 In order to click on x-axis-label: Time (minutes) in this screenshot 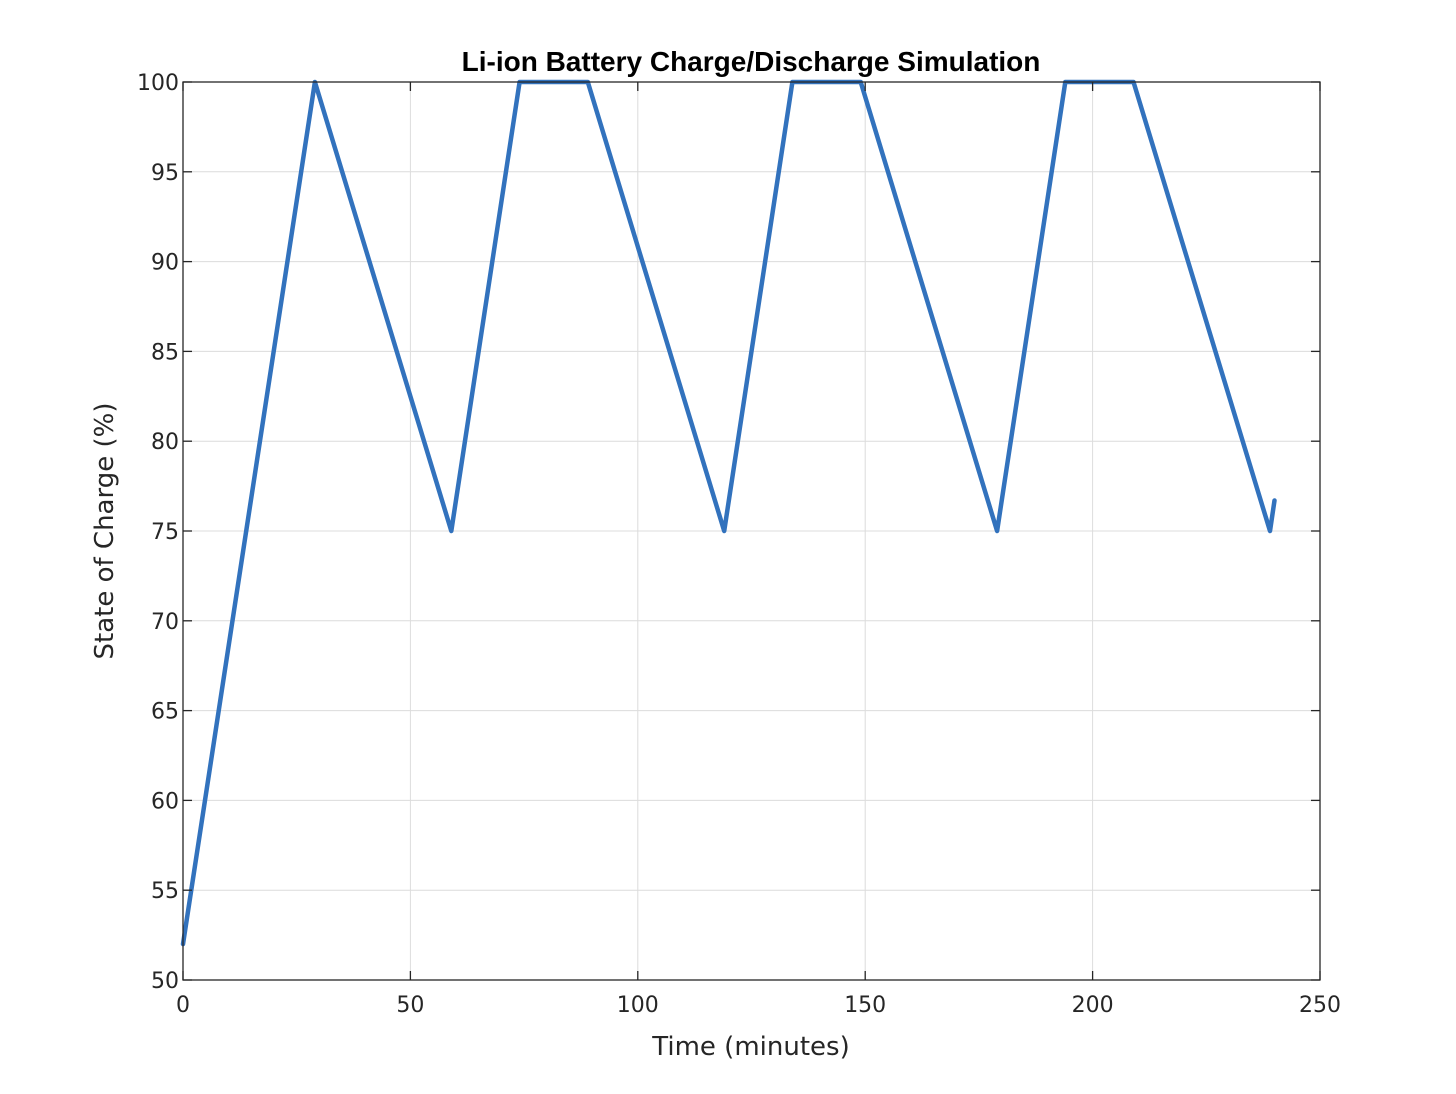, I will do `click(750, 1047)`.